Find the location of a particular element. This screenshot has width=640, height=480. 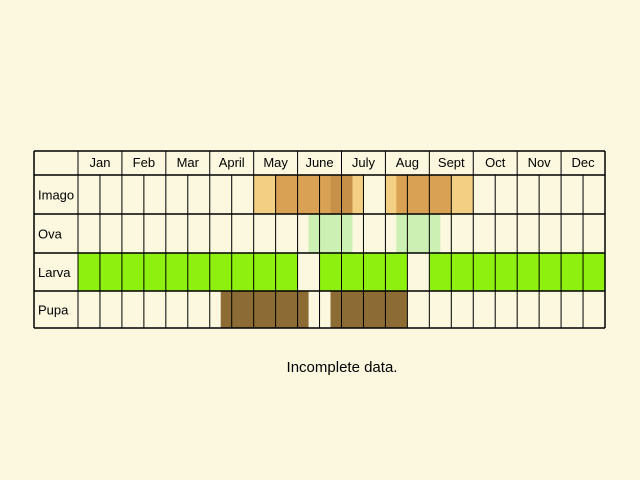

month-label: Aug is located at coordinates (407, 162).